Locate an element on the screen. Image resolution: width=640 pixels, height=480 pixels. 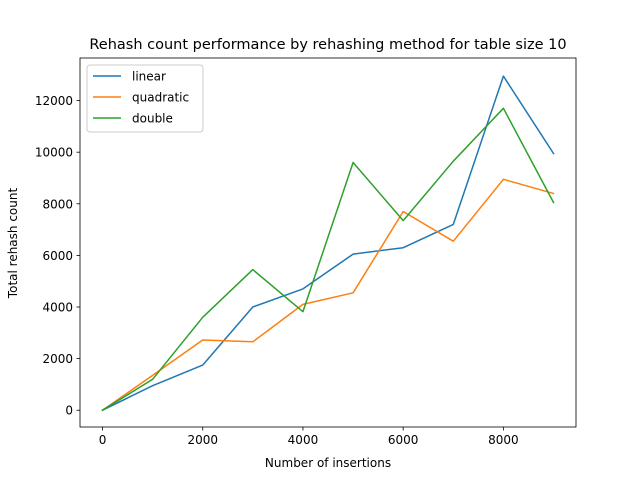
x-tick-label: 8000 is located at coordinates (503, 440).